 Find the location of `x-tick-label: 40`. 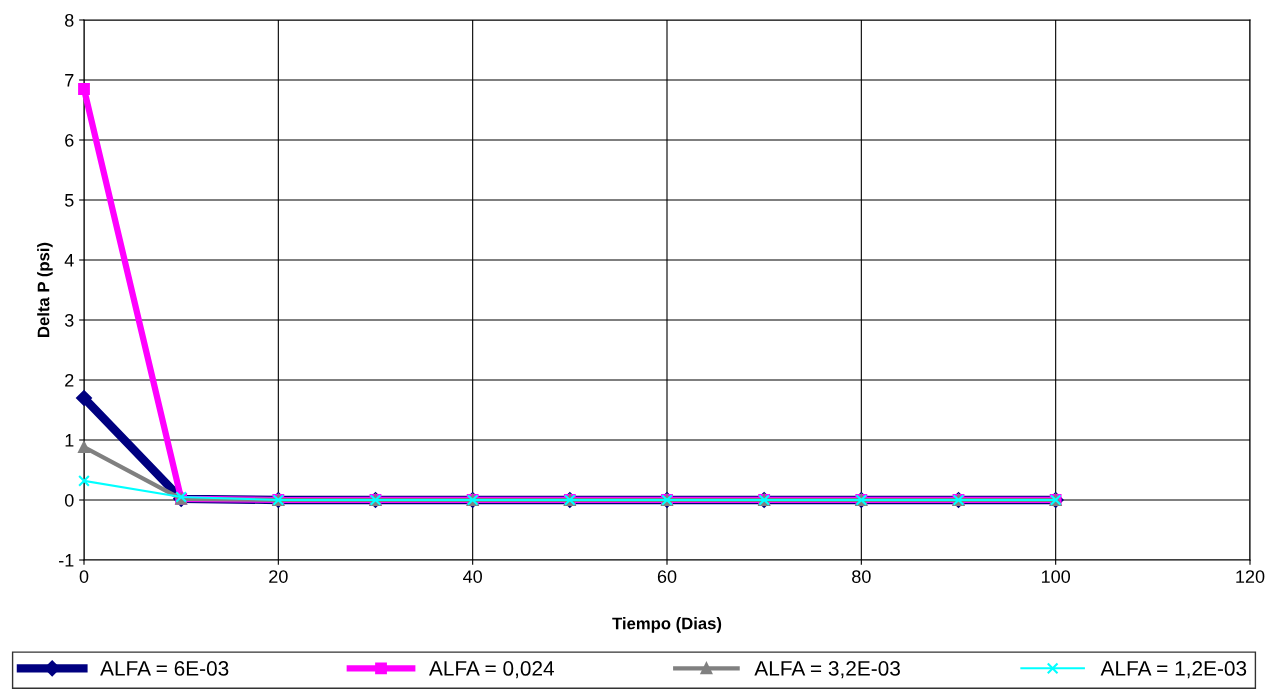

x-tick-label: 40 is located at coordinates (472, 576).